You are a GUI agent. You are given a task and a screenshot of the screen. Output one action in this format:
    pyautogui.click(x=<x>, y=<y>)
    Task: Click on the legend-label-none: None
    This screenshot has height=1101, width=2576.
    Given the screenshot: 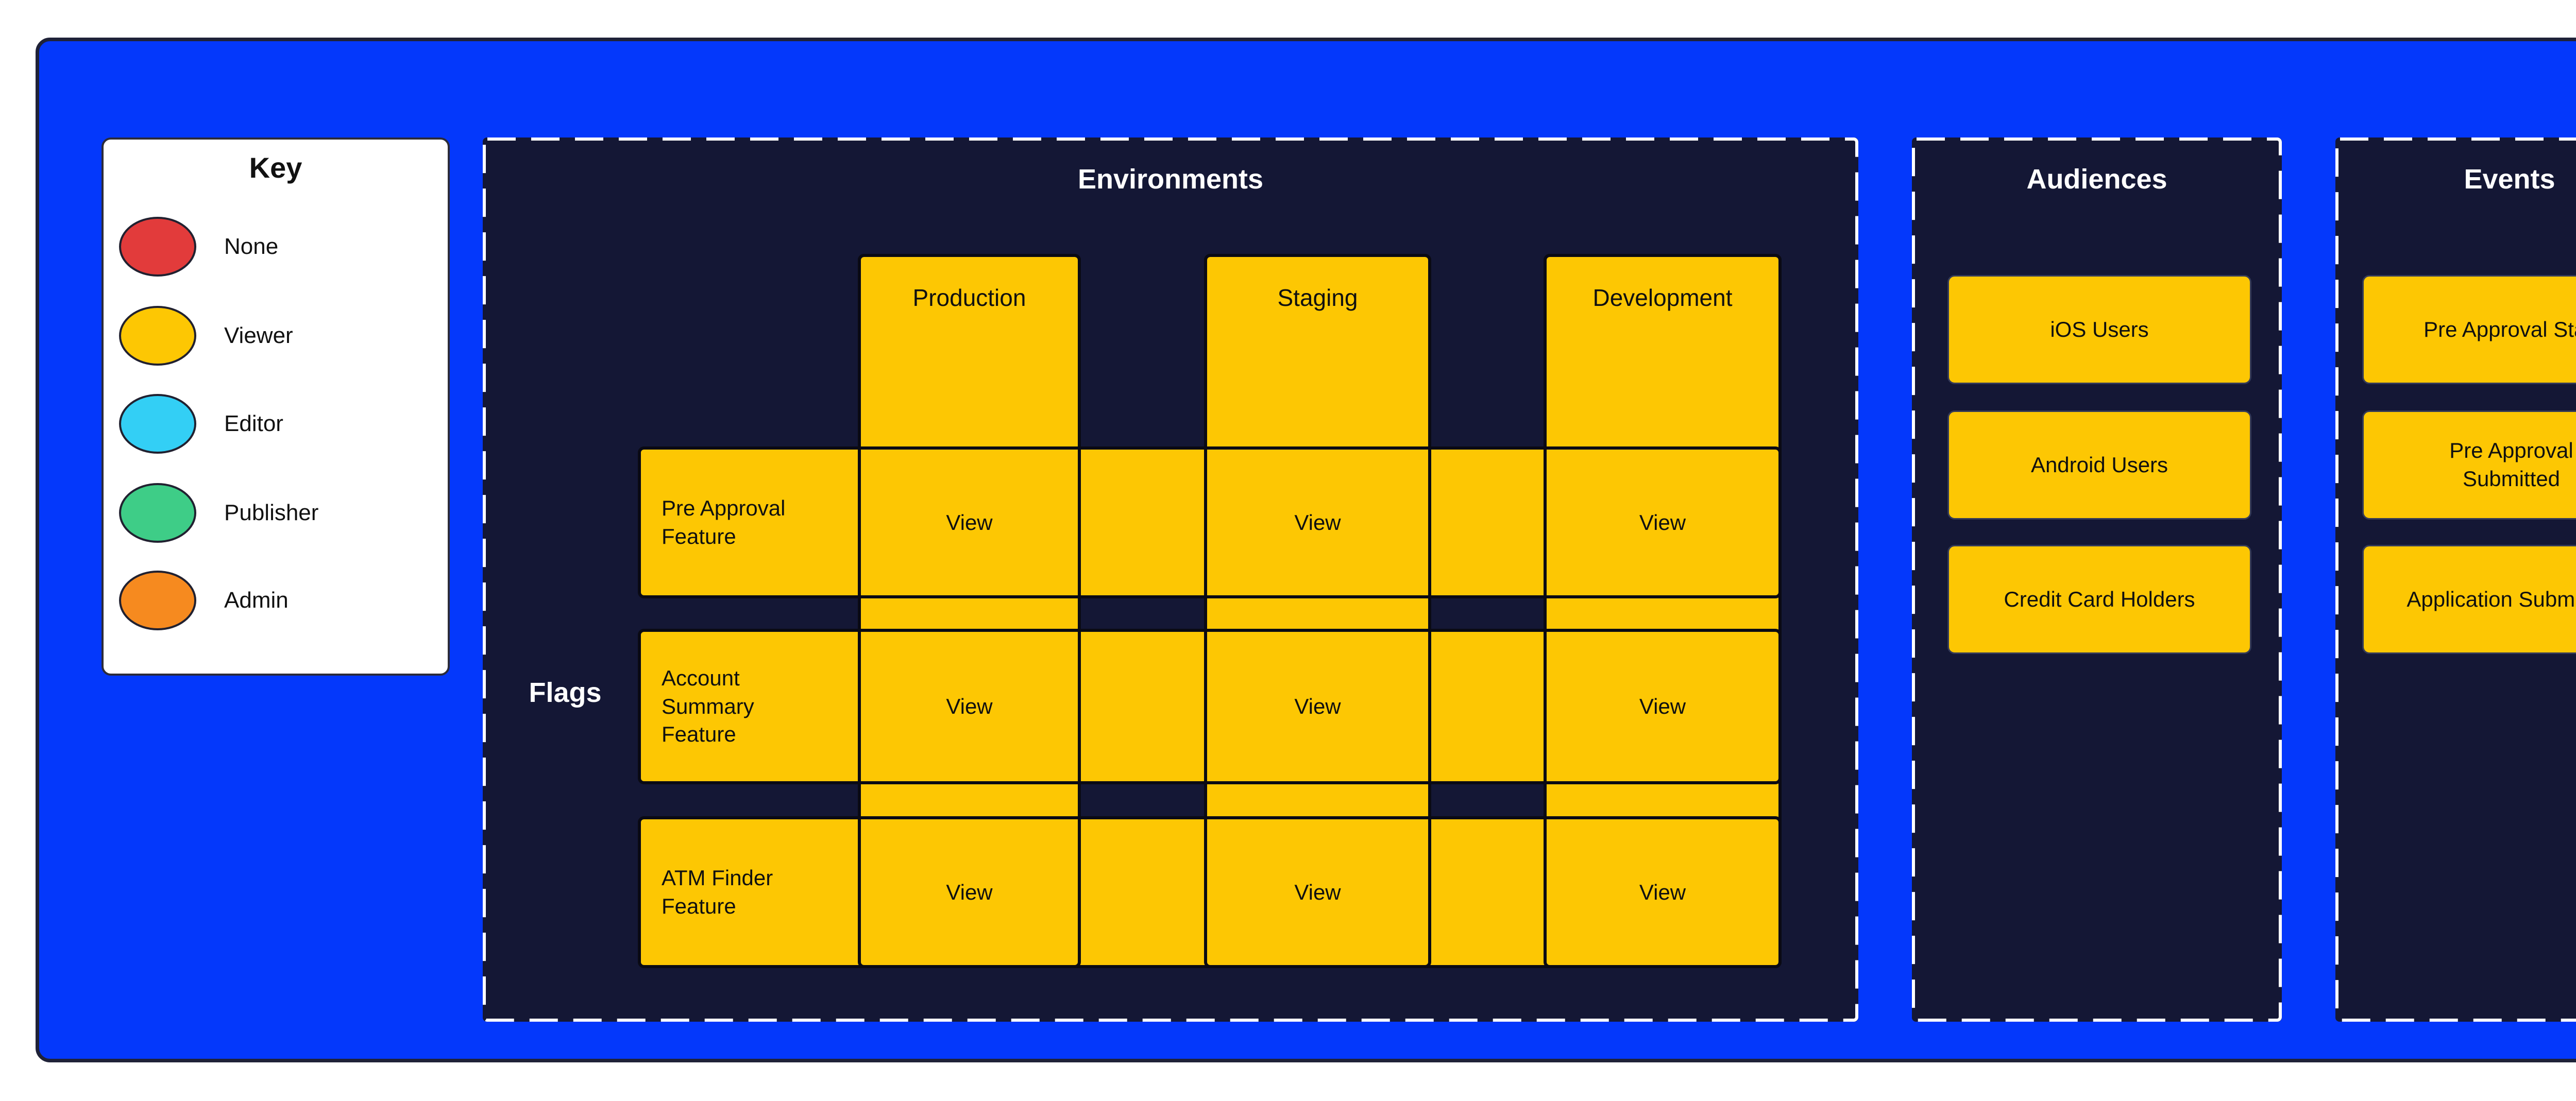 What is the action you would take?
    pyautogui.click(x=251, y=247)
    